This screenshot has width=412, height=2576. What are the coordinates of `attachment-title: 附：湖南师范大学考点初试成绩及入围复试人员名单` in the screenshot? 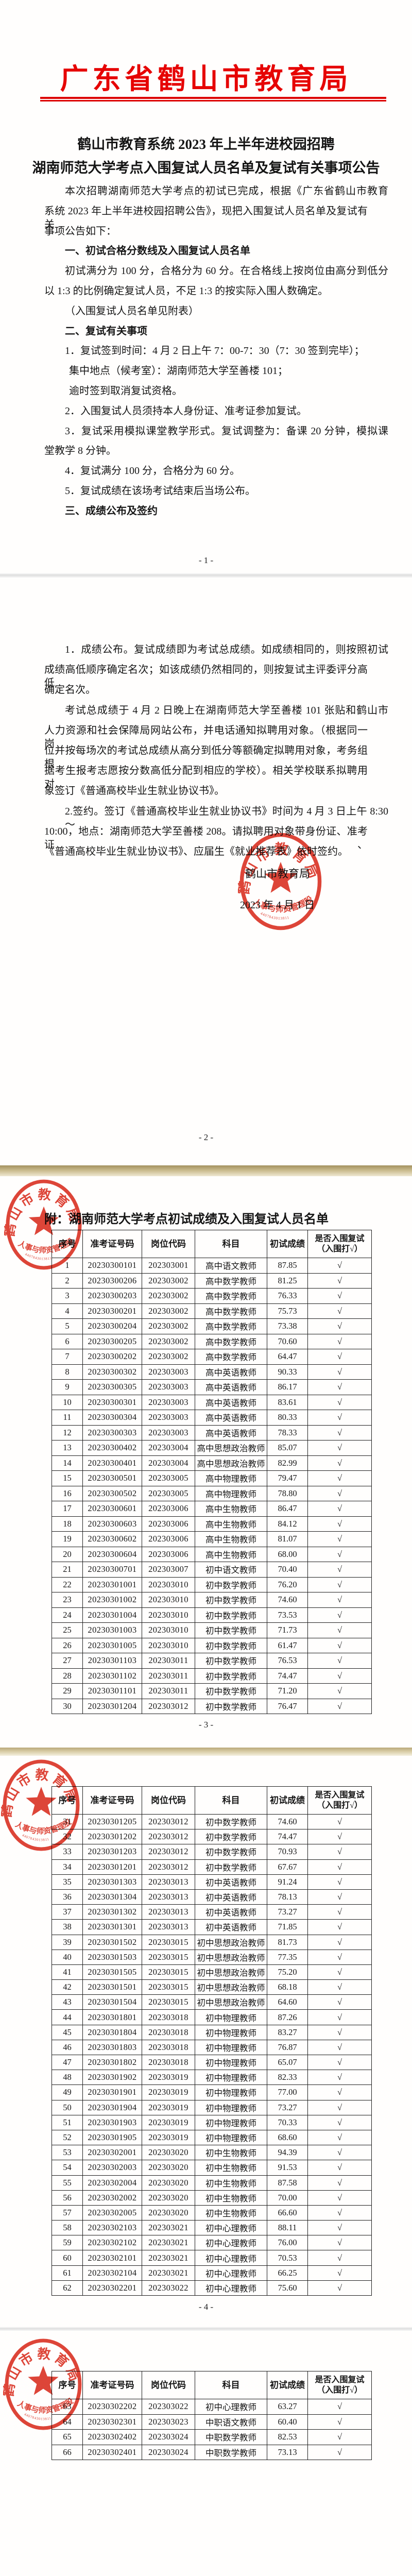 It's located at (187, 1219).